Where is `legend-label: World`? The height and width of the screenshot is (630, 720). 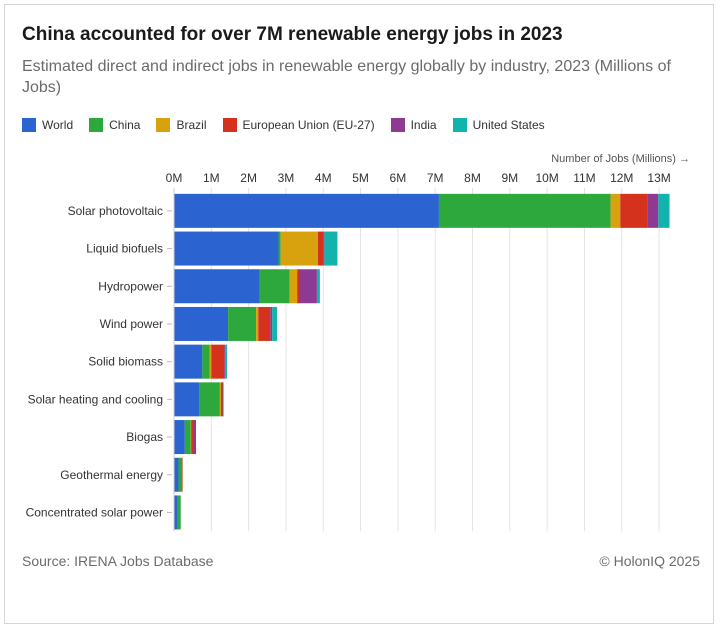
legend-label: World is located at coordinates (58, 125).